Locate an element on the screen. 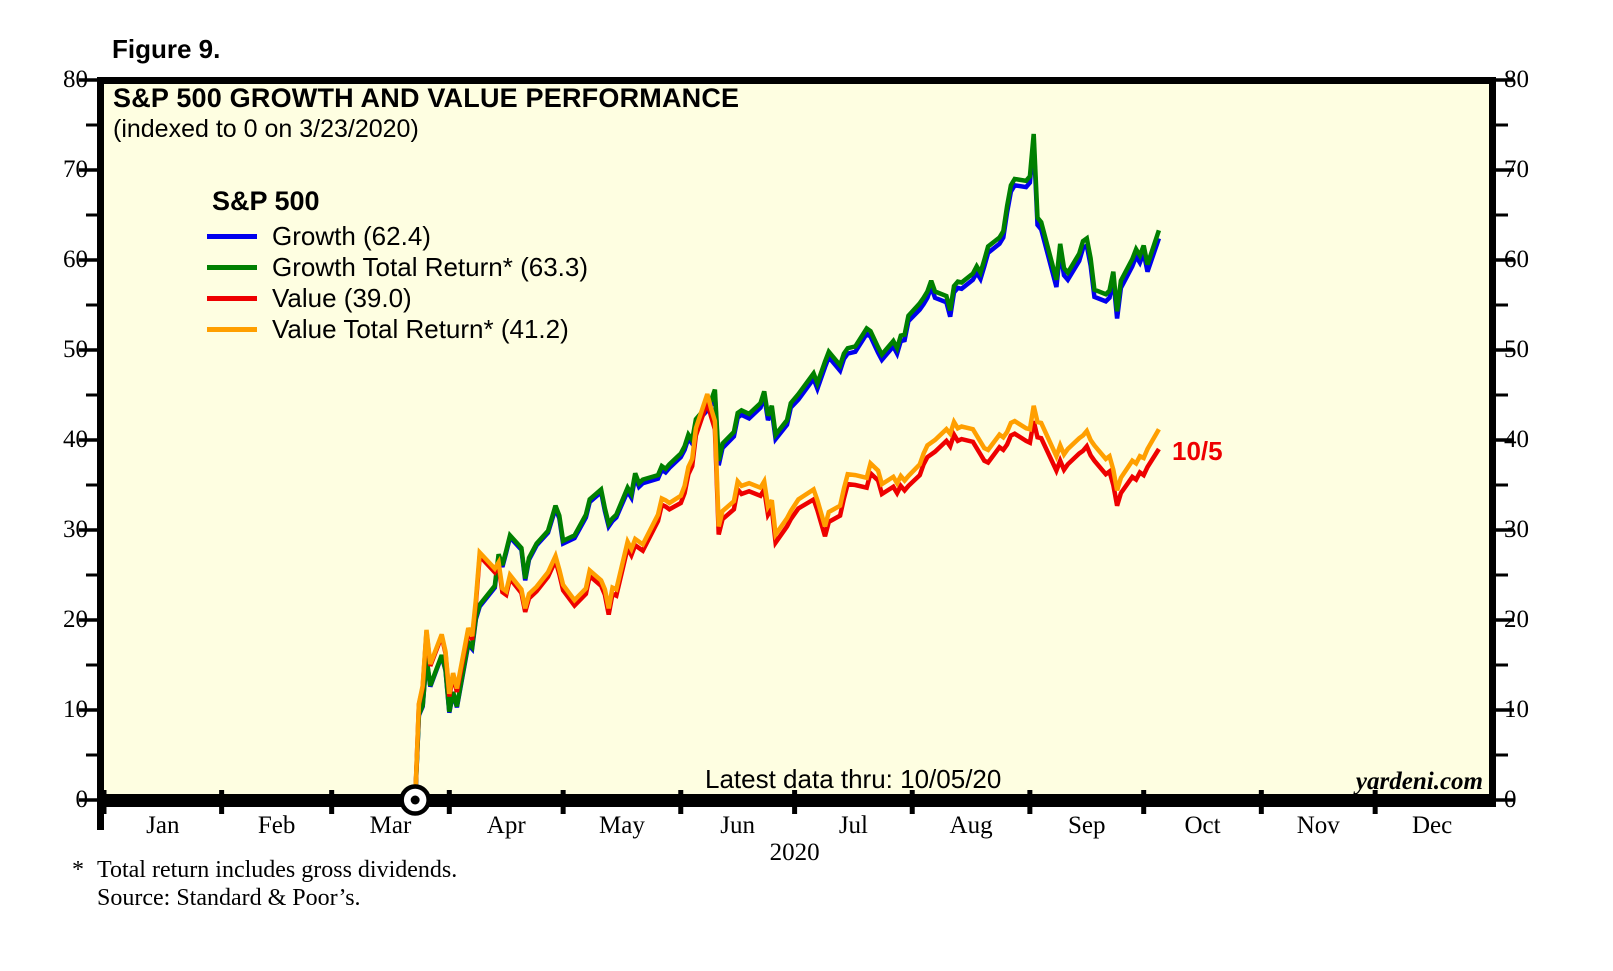  y-tick-label-right: 60 is located at coordinates (1516, 259).